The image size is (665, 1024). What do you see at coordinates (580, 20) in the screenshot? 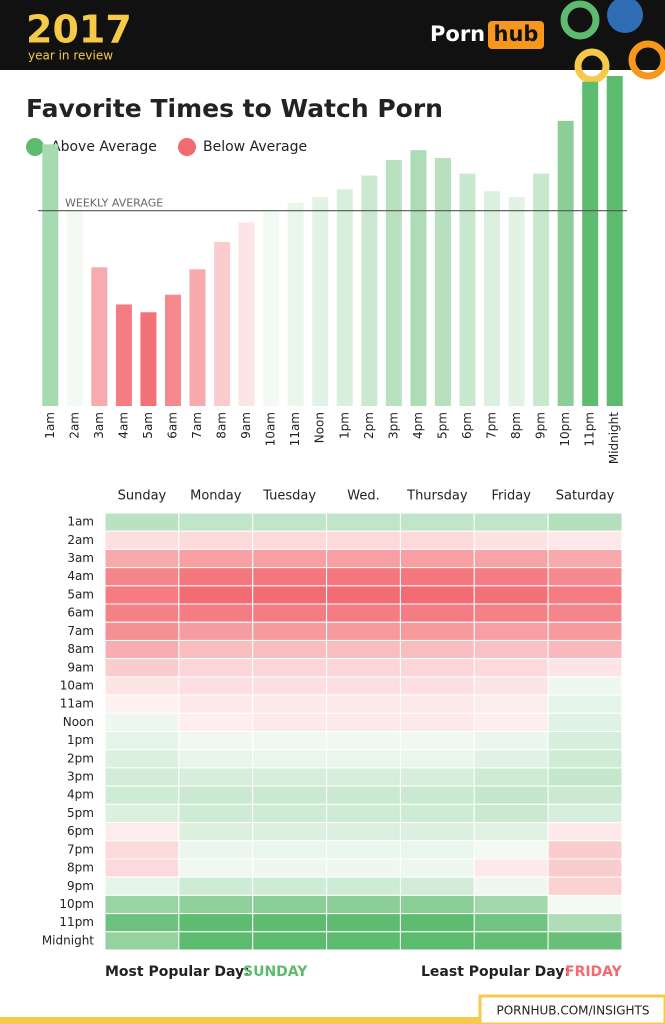
I see `decoration` at bounding box center [580, 20].